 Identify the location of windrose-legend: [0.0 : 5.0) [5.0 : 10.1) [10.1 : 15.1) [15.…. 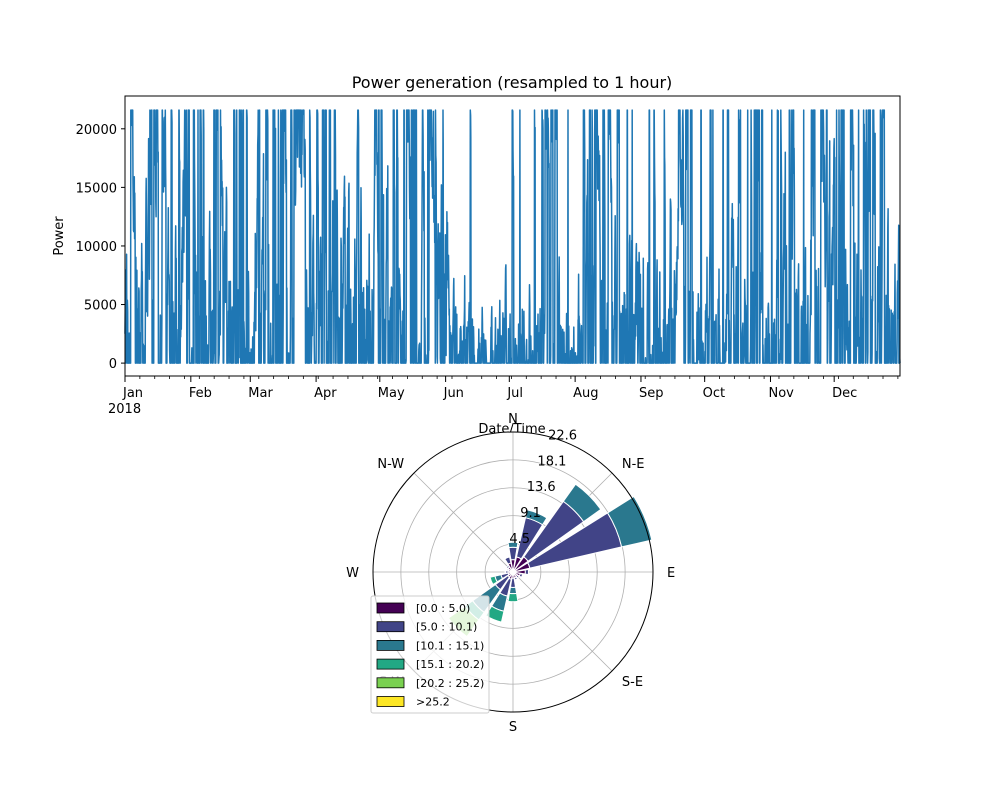
(430, 654).